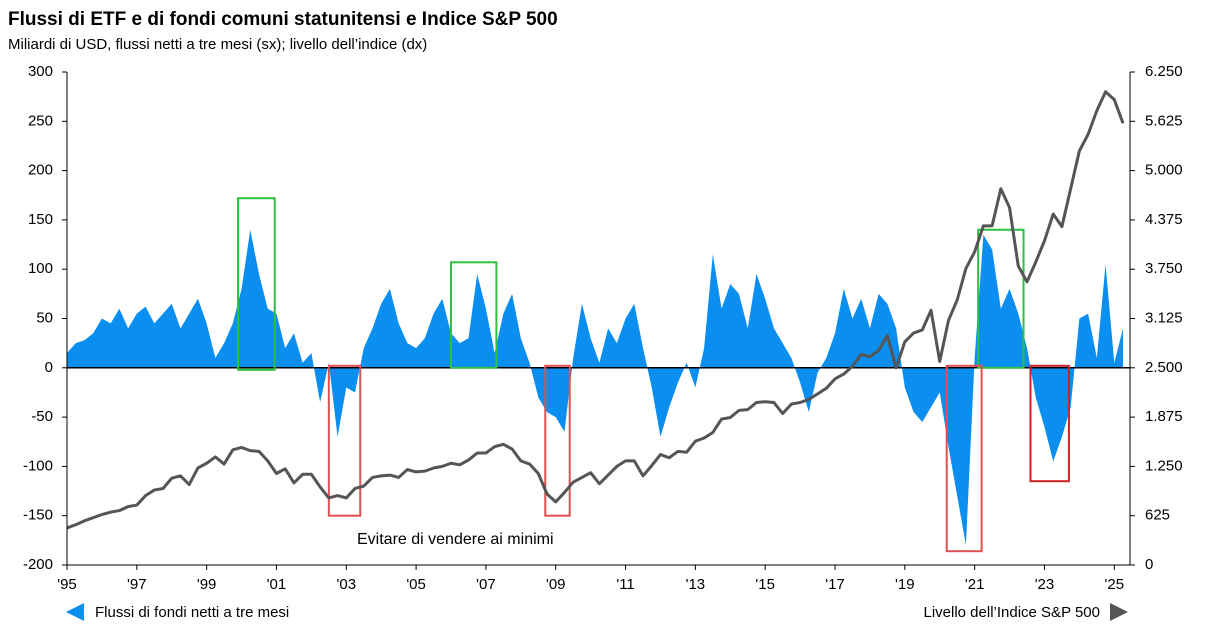 This screenshot has height=635, width=1207. Describe the element at coordinates (42, 416) in the screenshot. I see `y-tick-label: -50` at that location.